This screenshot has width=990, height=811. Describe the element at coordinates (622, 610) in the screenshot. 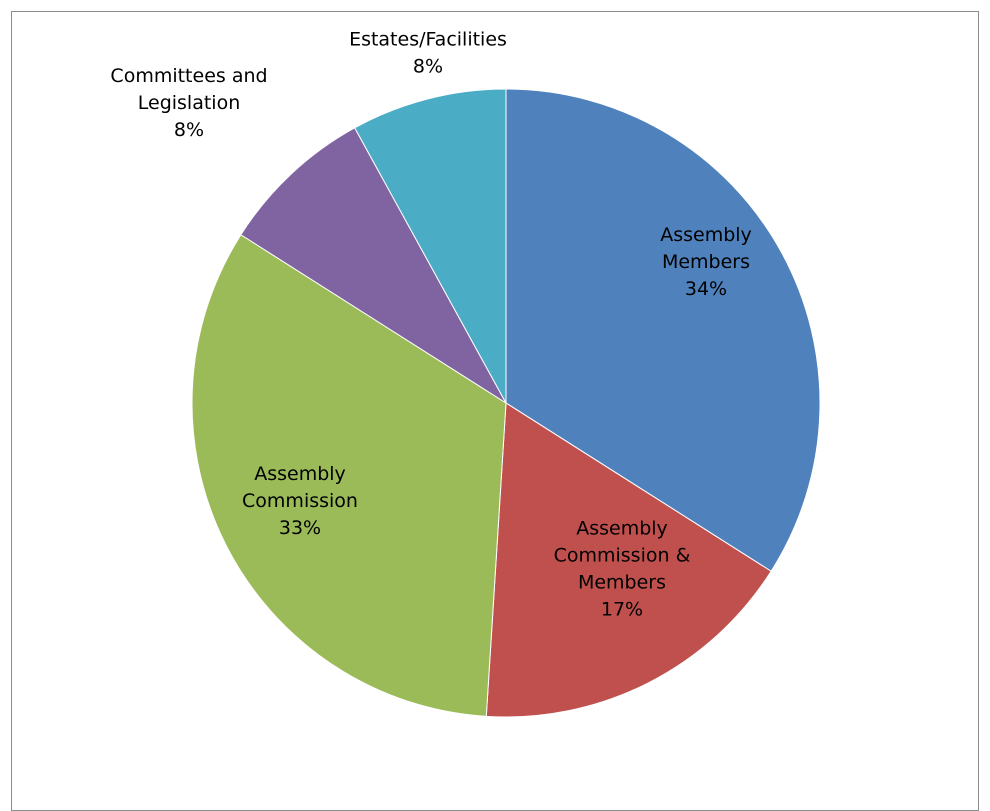

I see `slice-label-line: 17%` at that location.